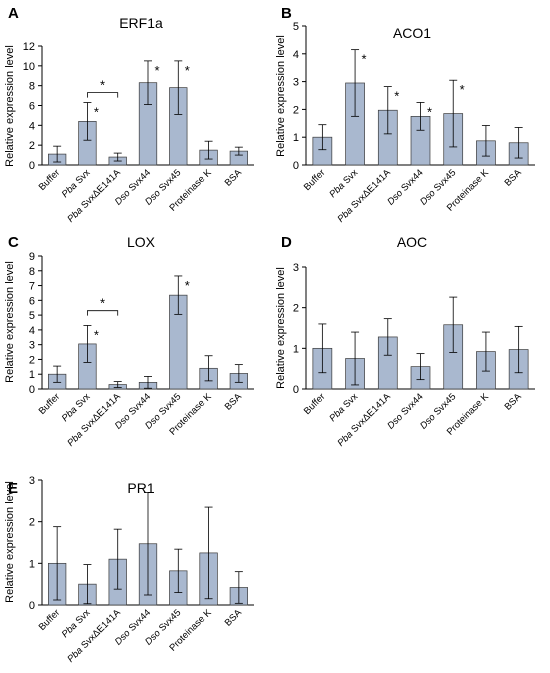 The width and height of the screenshot is (550, 673). I want to click on panel-letter: C, so click(13, 242).